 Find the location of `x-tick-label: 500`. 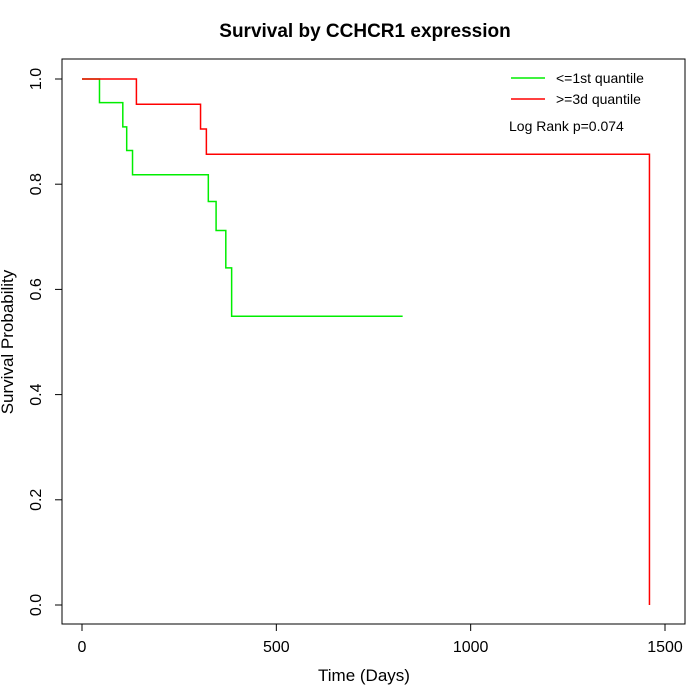

x-tick-label: 500 is located at coordinates (276, 647).